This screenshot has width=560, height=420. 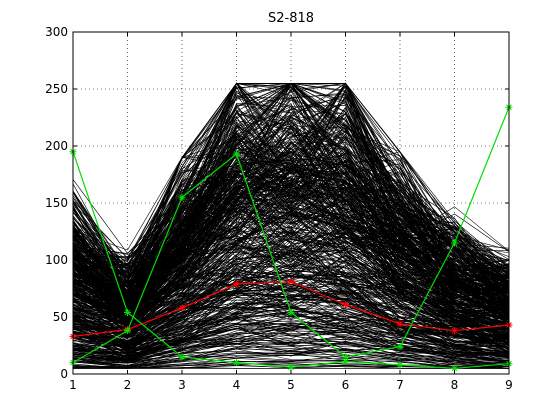 I want to click on x-tick-label: 8, so click(x=455, y=385).